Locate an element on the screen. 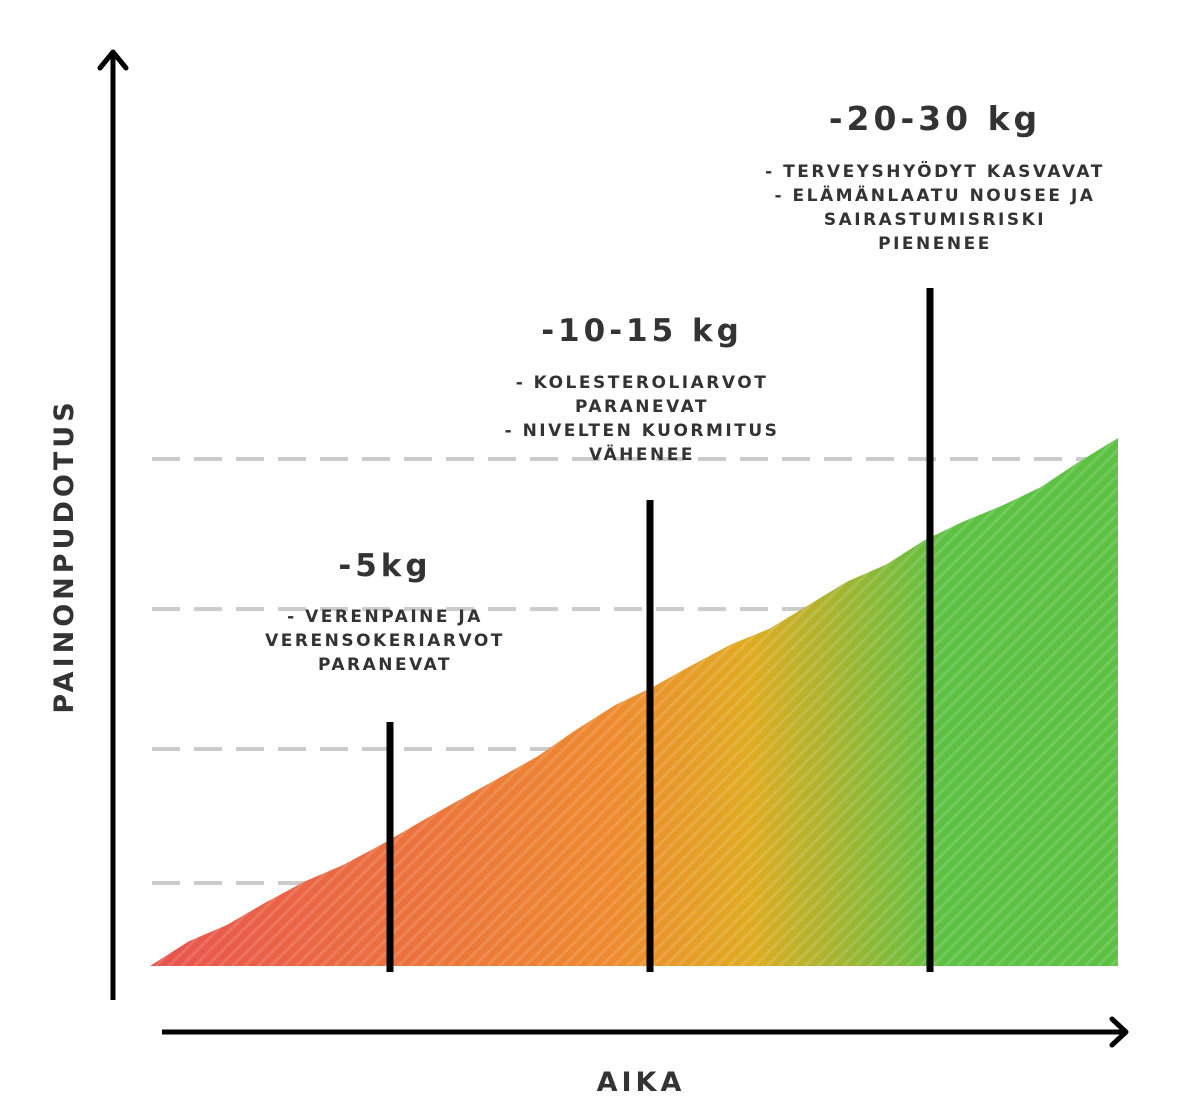  y-axis is located at coordinates (113, 524).